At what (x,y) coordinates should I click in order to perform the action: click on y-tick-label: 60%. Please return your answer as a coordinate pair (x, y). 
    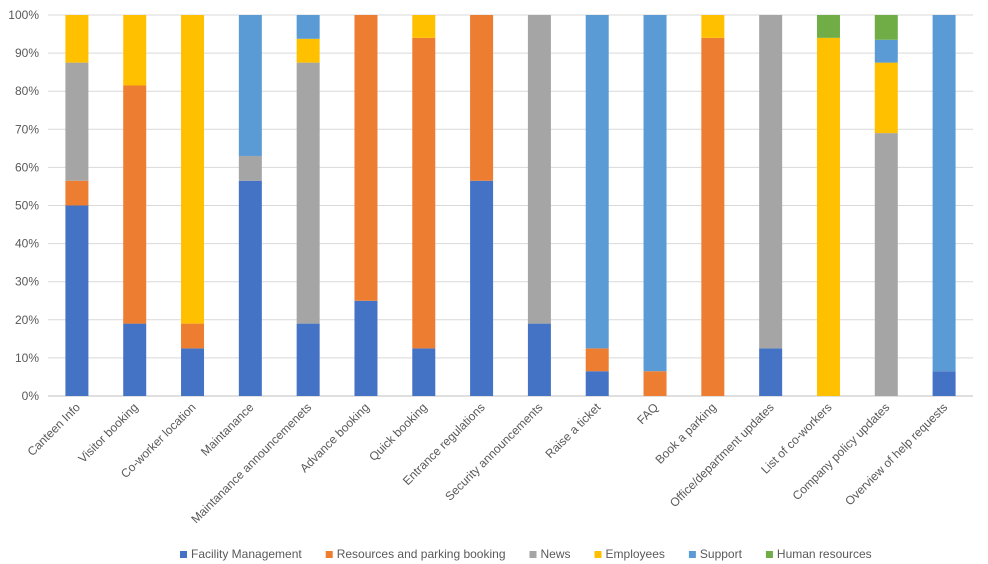
    Looking at the image, I should click on (27, 167).